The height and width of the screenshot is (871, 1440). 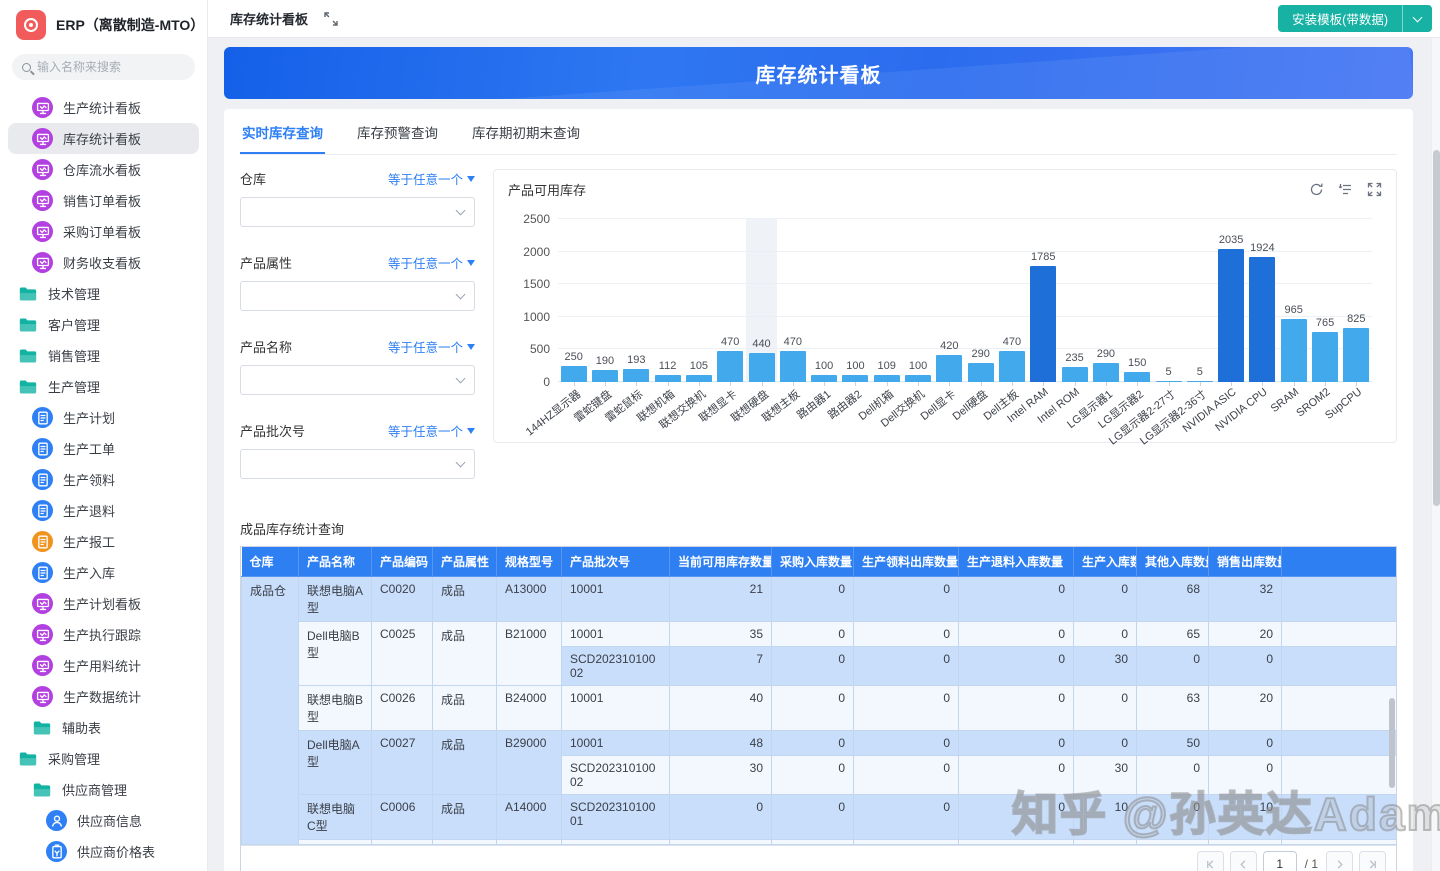 I want to click on sidebar-item: 生产报工, so click(x=103, y=541).